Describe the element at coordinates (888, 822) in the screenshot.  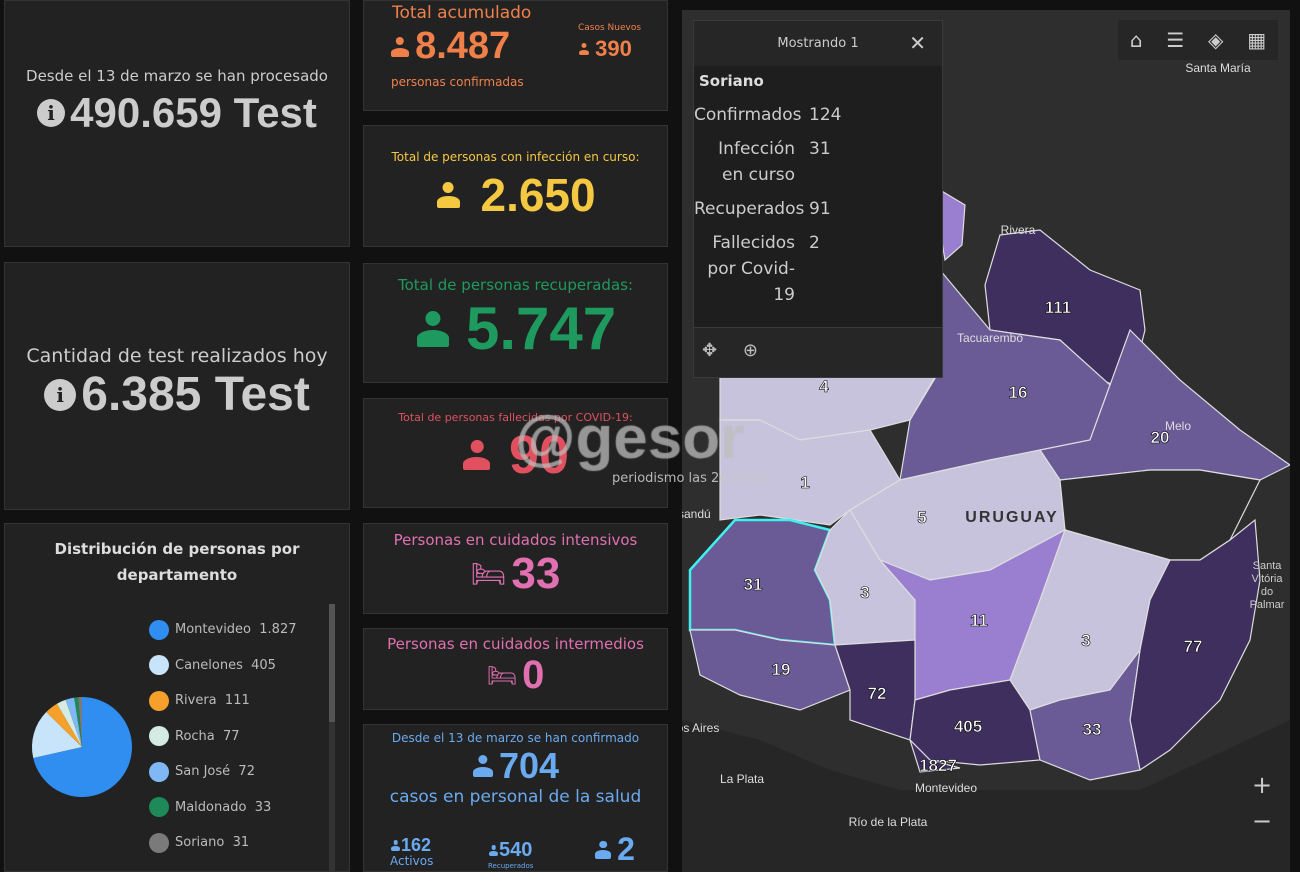
I see `map-place-label: Río de la Plata` at that location.